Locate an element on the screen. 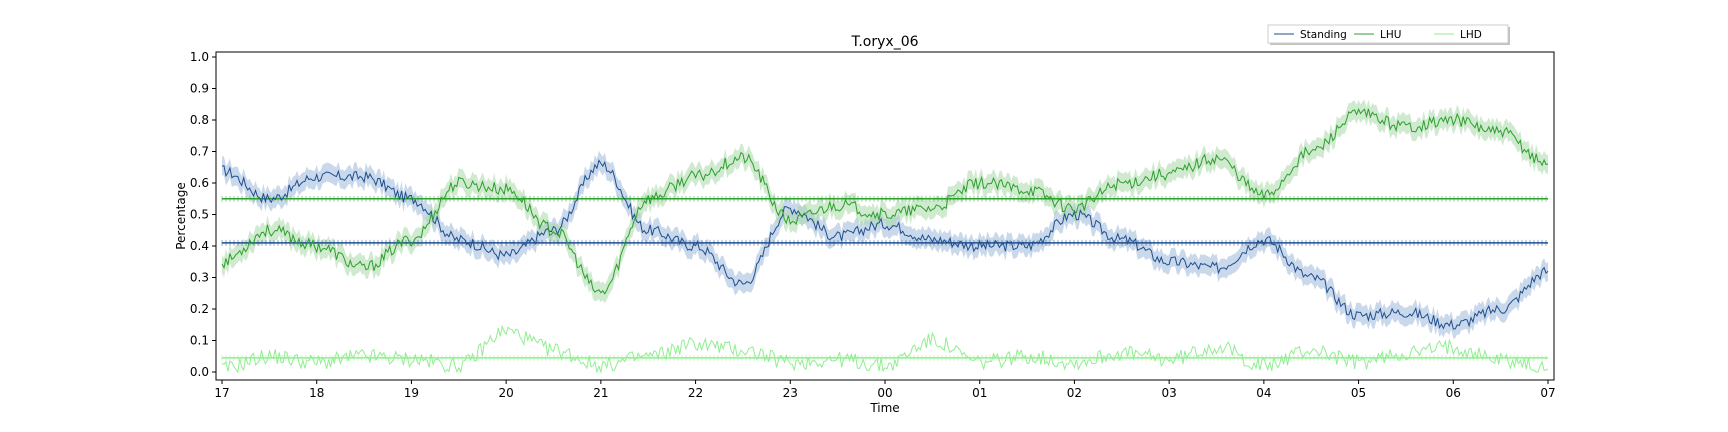  lhu-mean-markers is located at coordinates (884, 198).